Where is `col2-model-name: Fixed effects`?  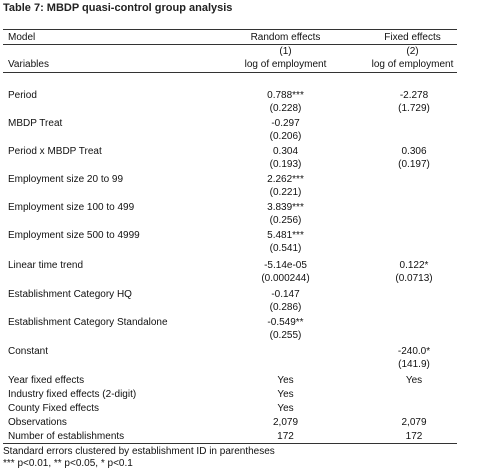
col2-model-name: Fixed effects is located at coordinates (412, 37).